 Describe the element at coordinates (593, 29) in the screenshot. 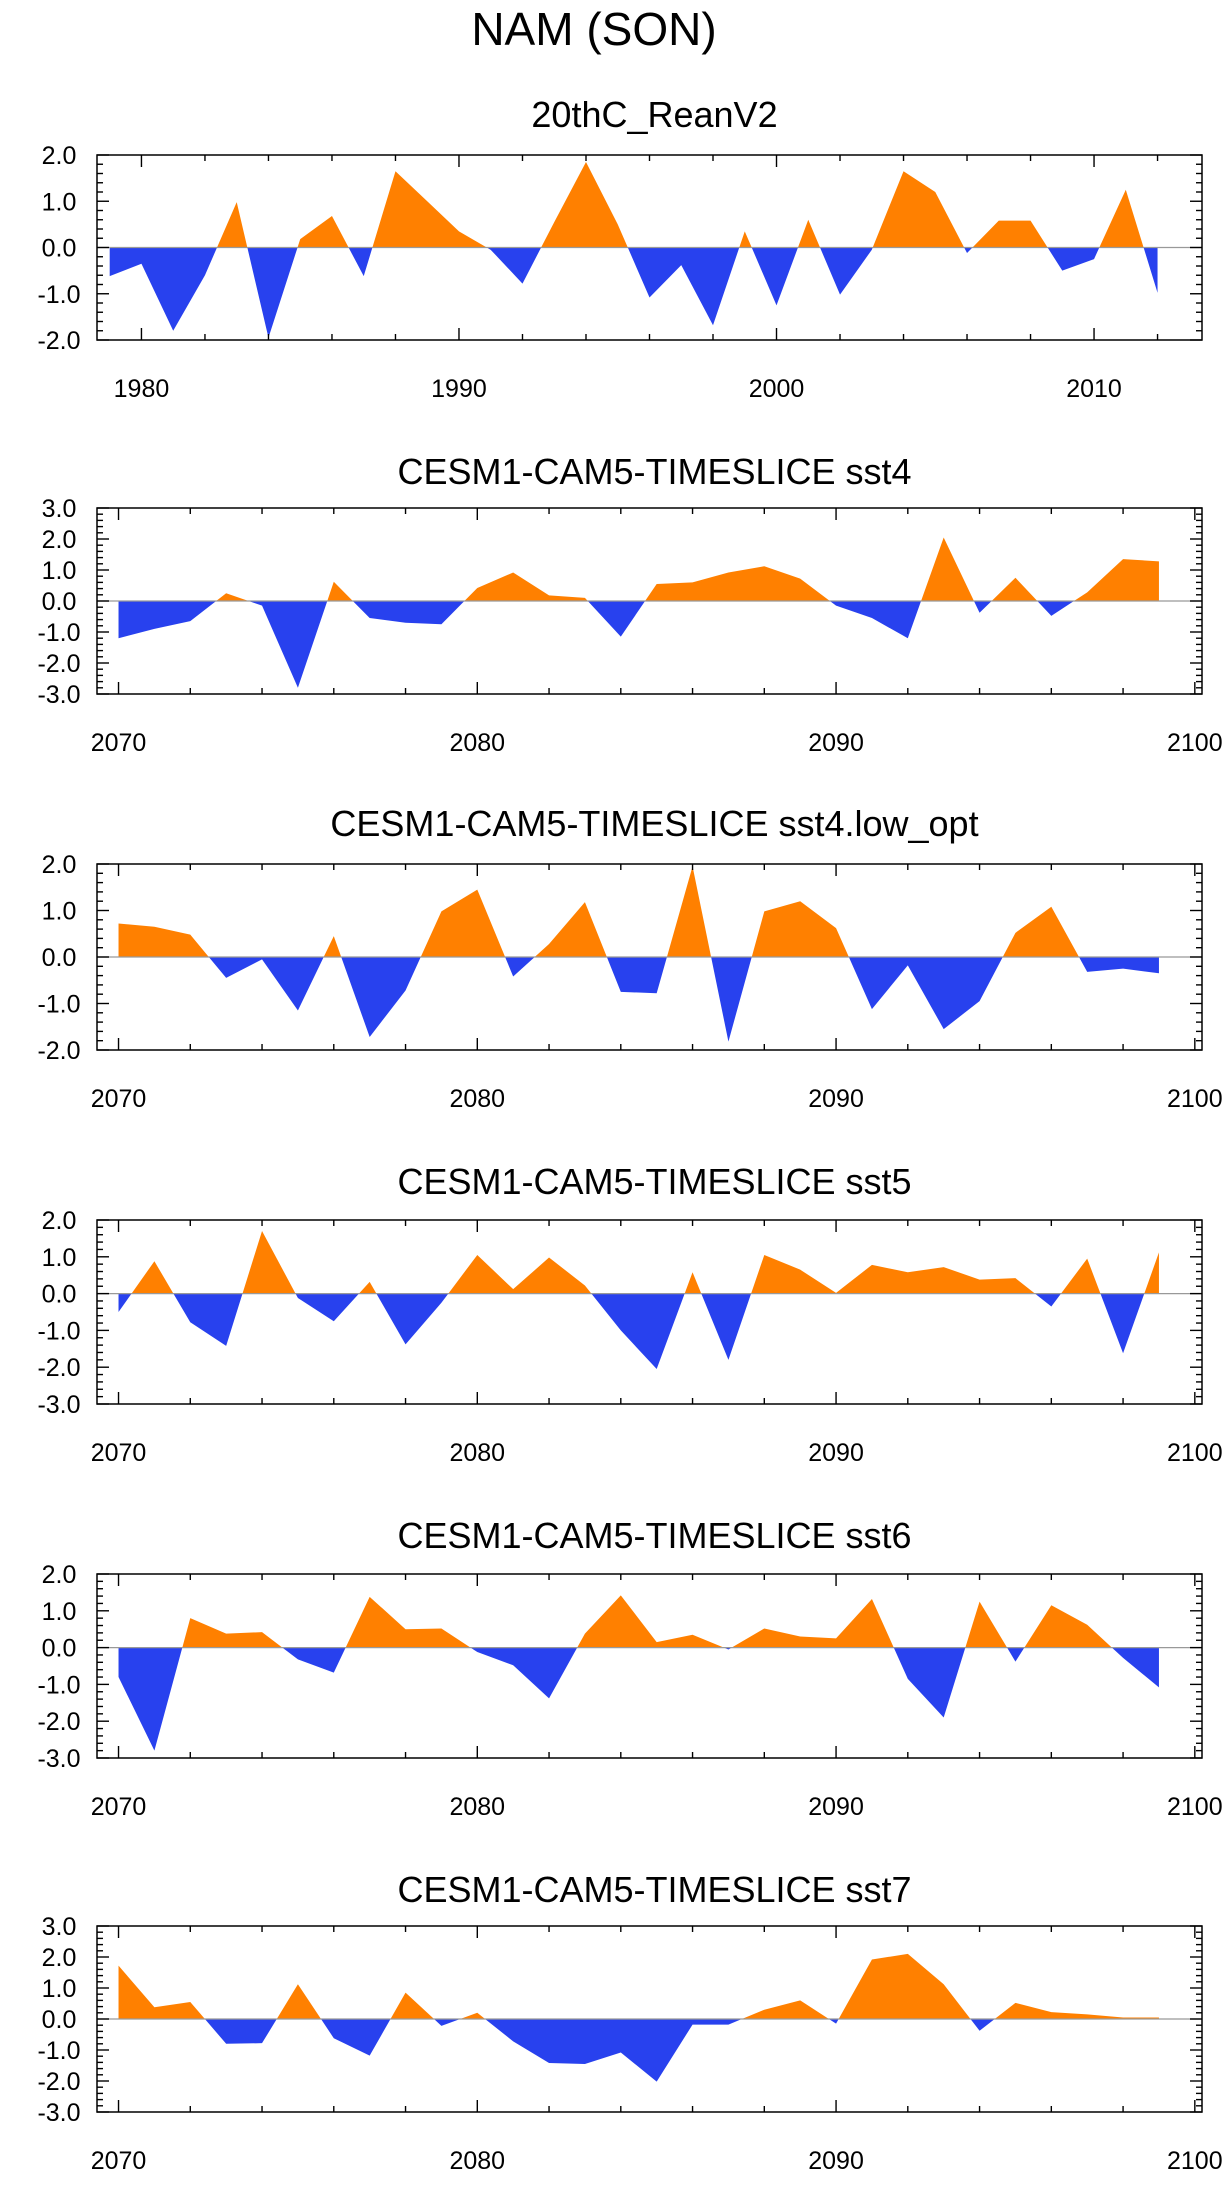

I see `figure-title: NAM (SON)` at that location.